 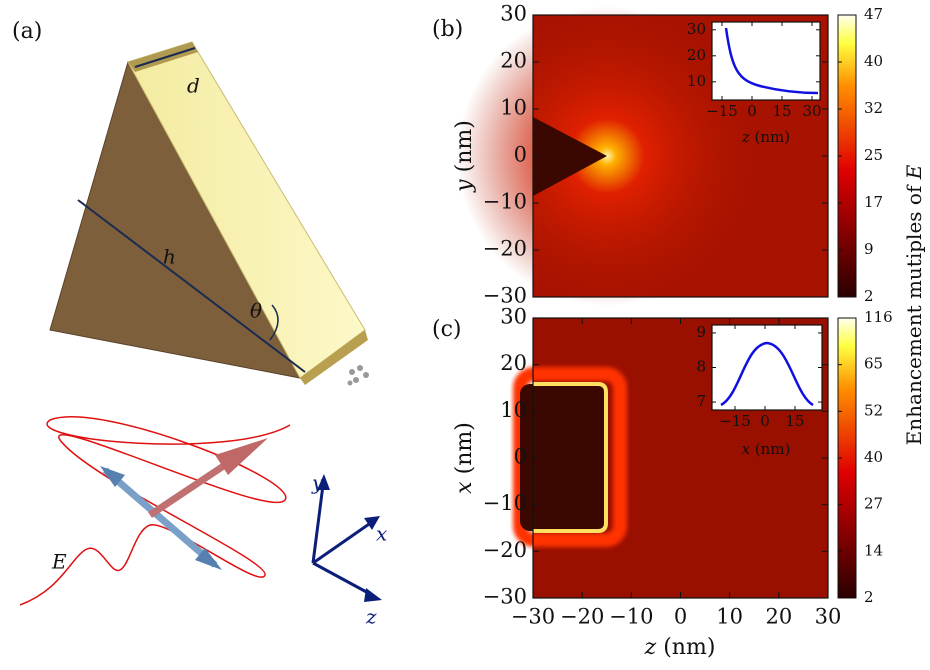 I want to click on colorbar-label: 14, so click(x=873, y=550).